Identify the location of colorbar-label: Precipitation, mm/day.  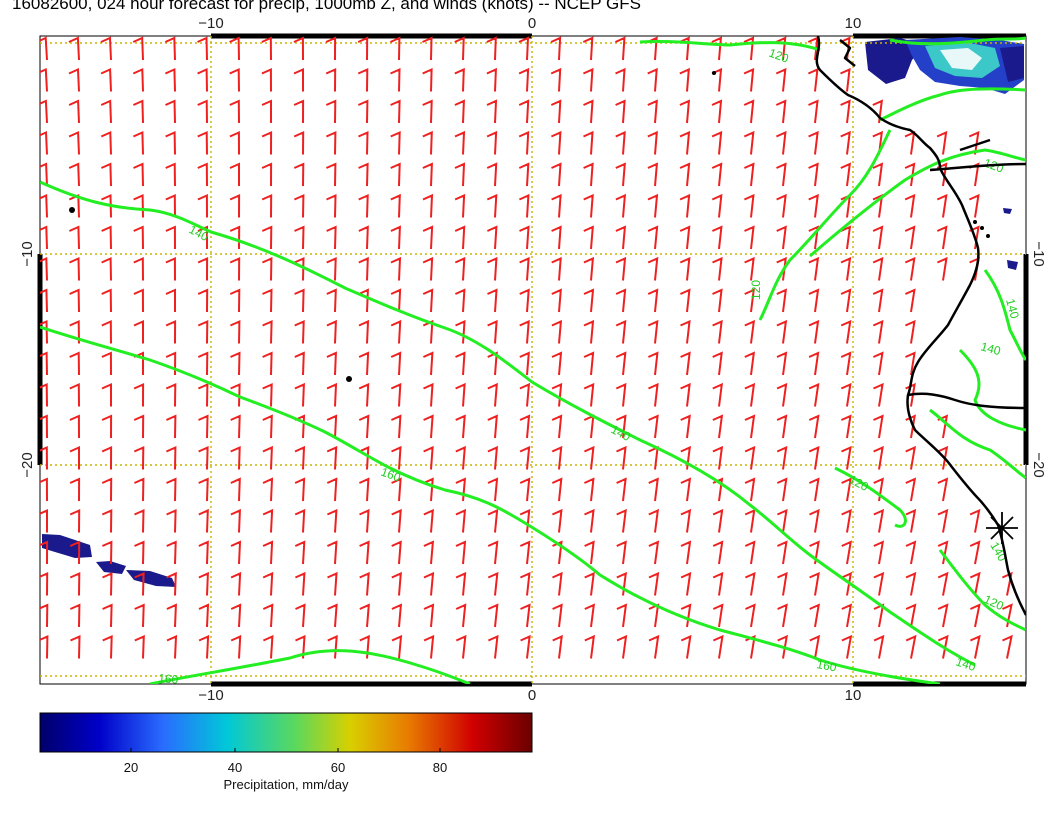
(286, 784).